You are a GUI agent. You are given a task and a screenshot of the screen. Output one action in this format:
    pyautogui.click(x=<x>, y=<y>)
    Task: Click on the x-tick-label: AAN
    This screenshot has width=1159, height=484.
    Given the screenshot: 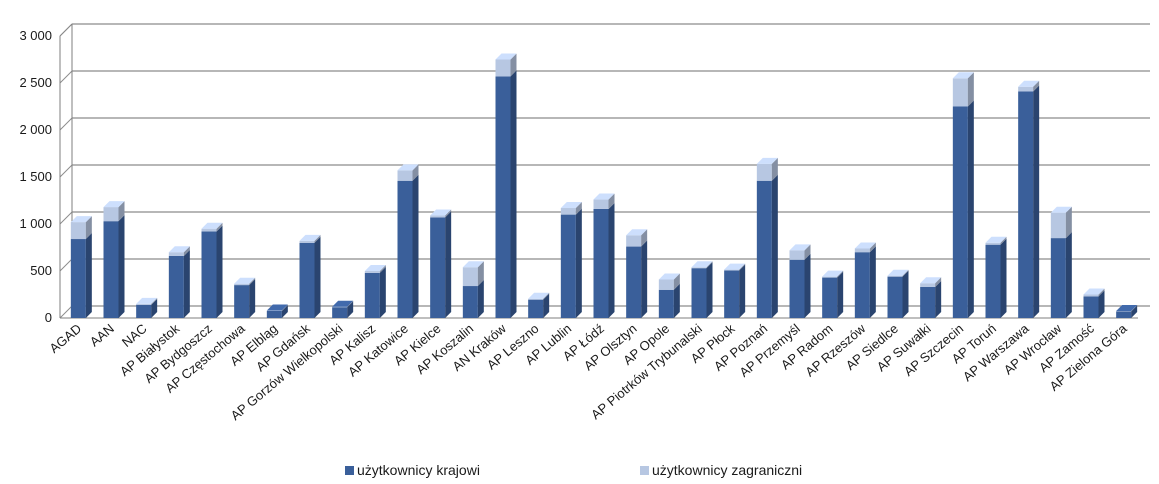 What is the action you would take?
    pyautogui.click(x=102, y=335)
    